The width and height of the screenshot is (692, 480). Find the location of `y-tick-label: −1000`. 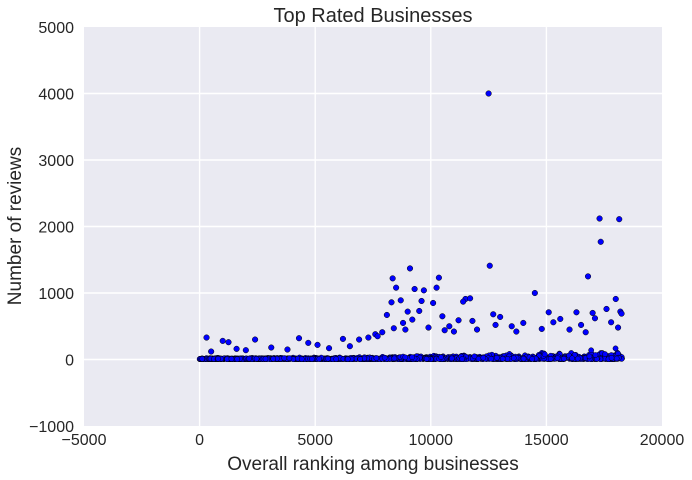

y-tick-label: −1000 is located at coordinates (51, 427).